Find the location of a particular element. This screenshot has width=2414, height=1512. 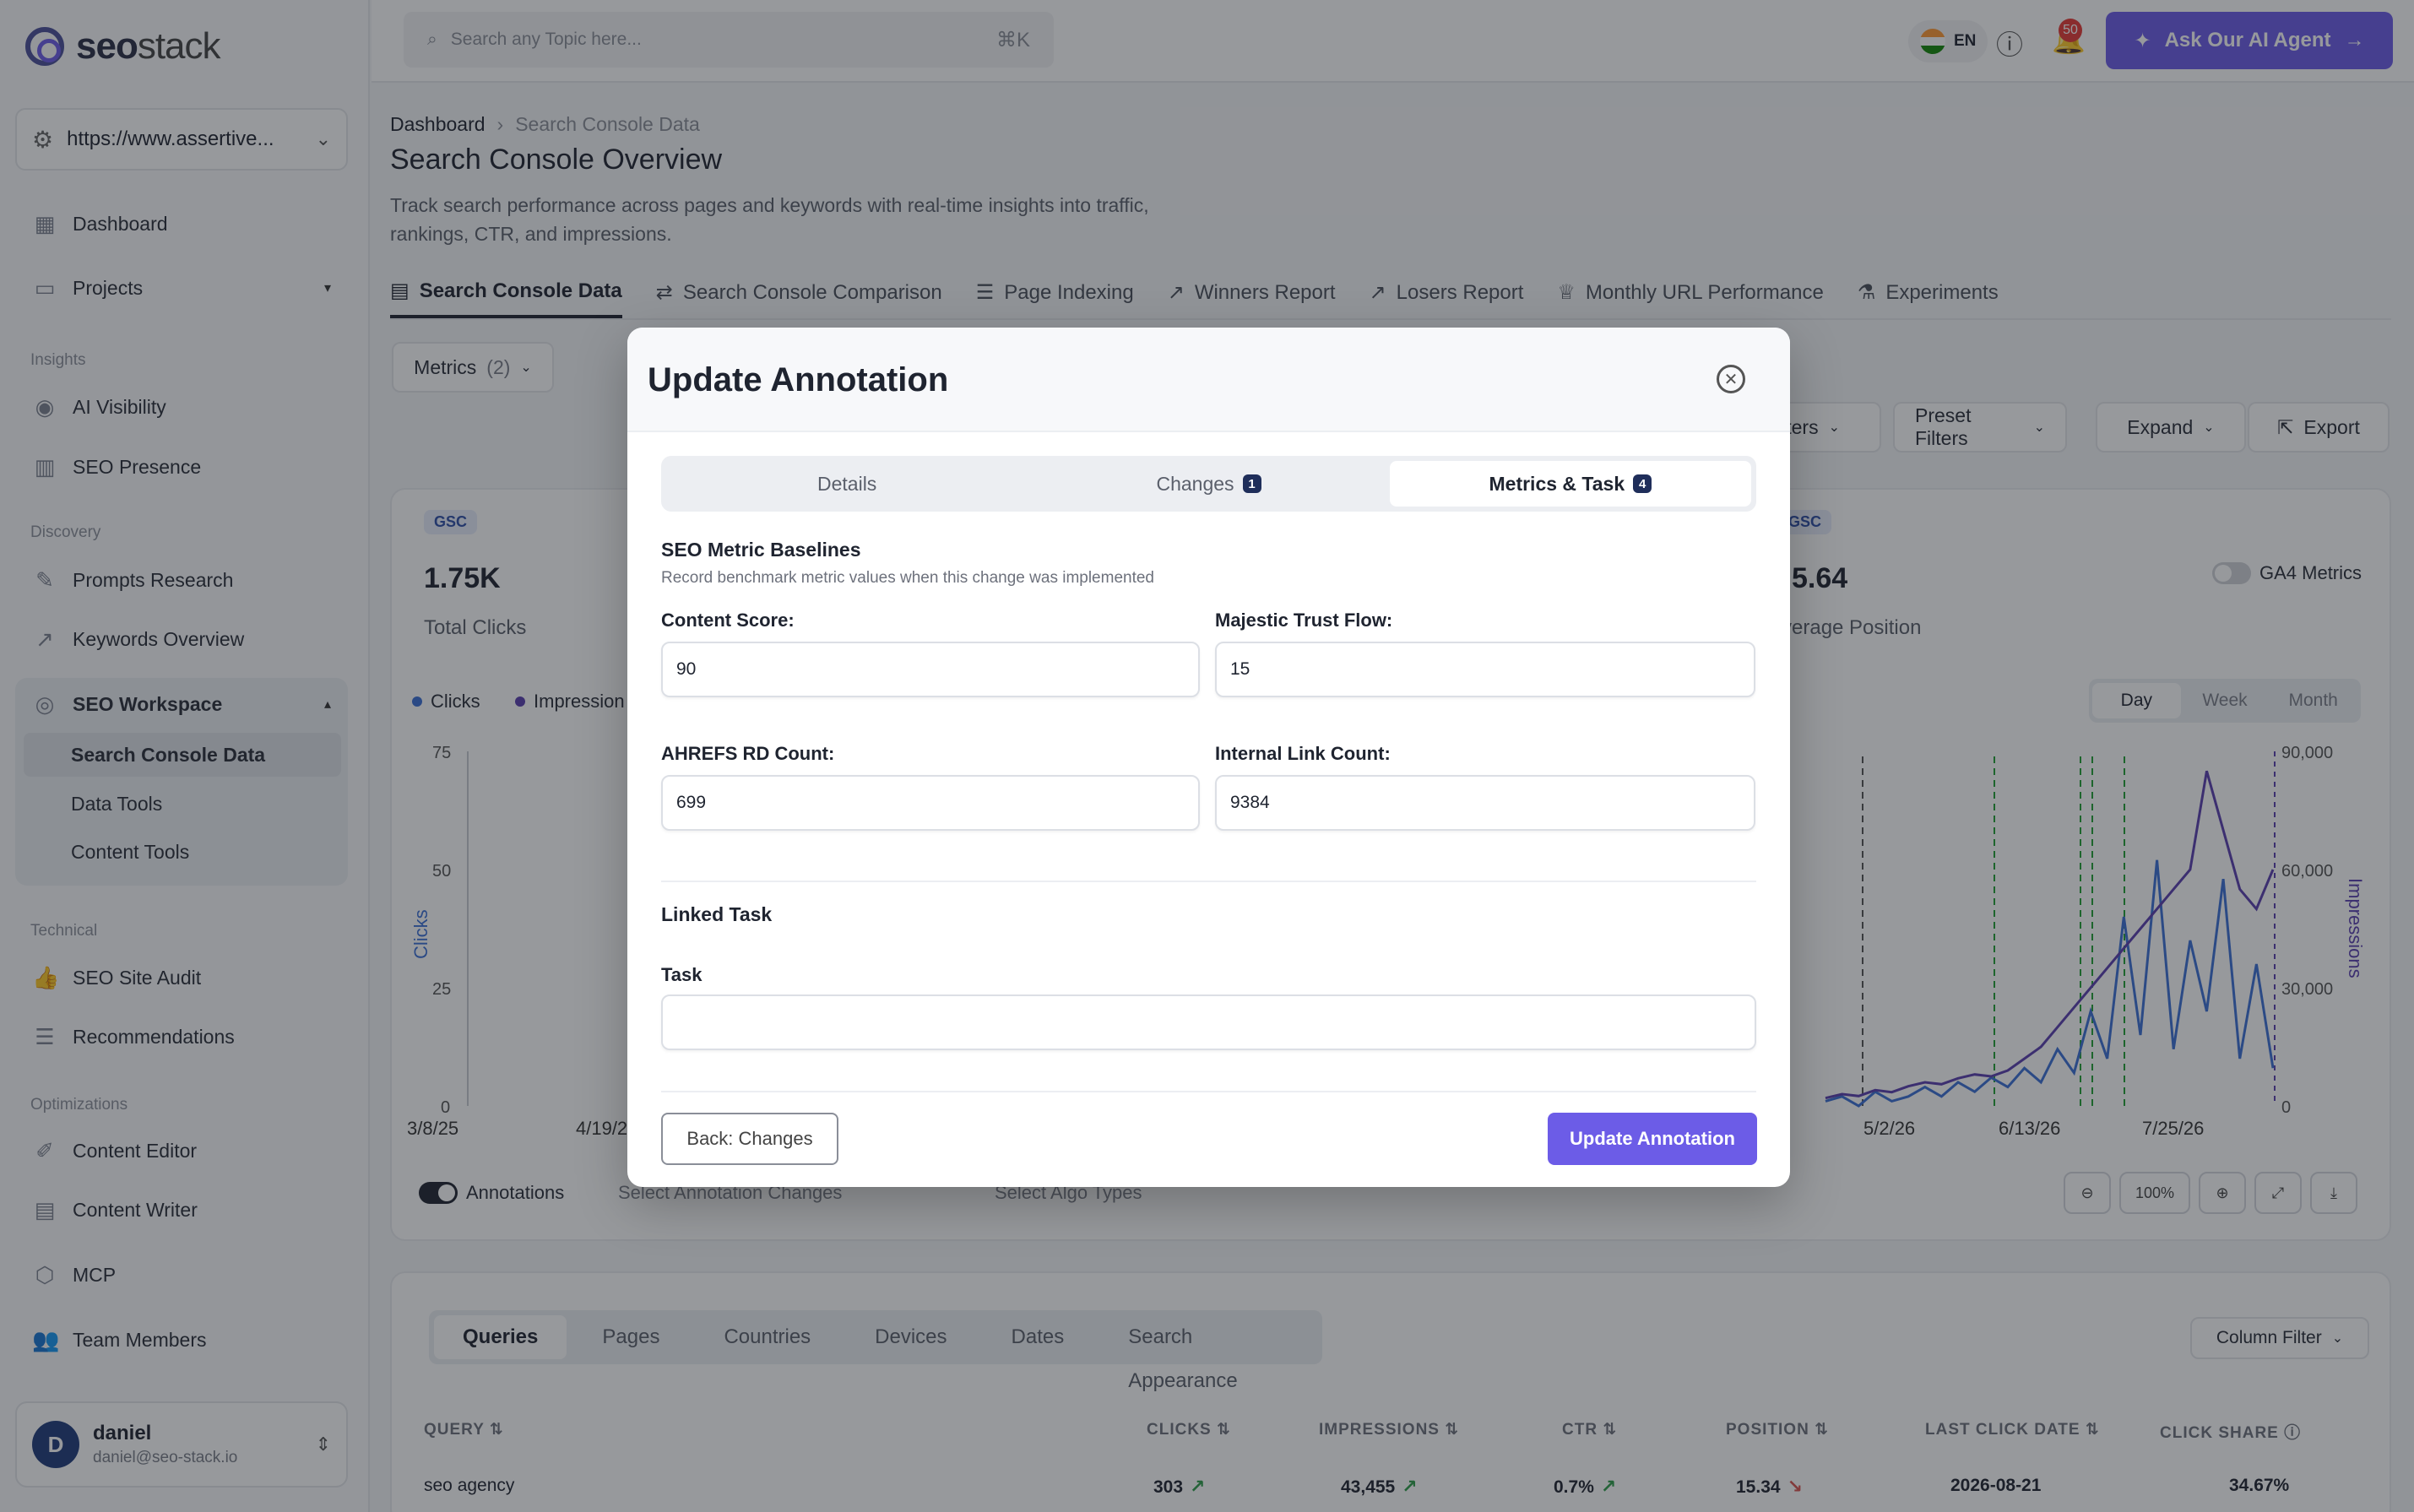

download-icon: ⤓ is located at coordinates (2333, 1192).